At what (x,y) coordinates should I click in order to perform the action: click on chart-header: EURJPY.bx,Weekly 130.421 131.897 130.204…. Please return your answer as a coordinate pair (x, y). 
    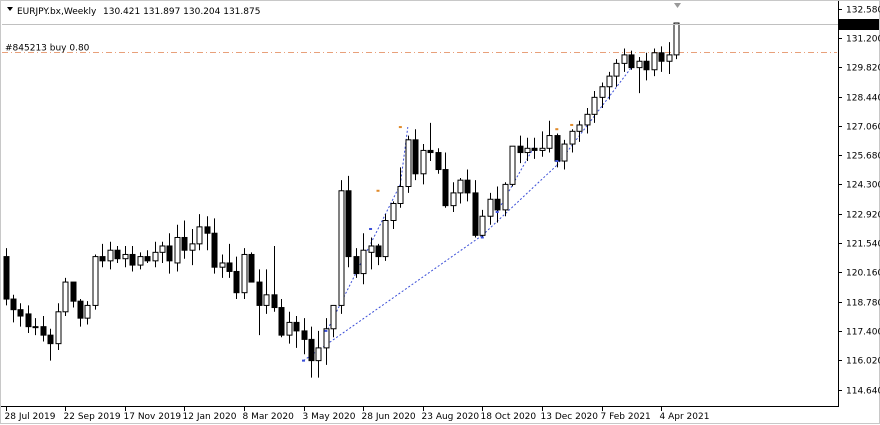
    Looking at the image, I should click on (133, 12).